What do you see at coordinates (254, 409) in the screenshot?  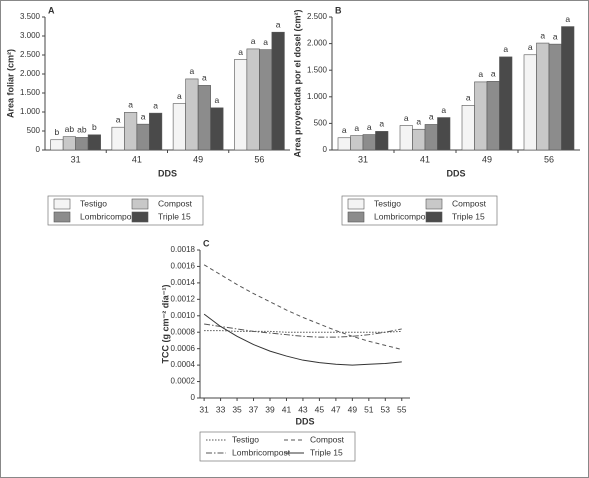 I see `x-tick-label: 37` at bounding box center [254, 409].